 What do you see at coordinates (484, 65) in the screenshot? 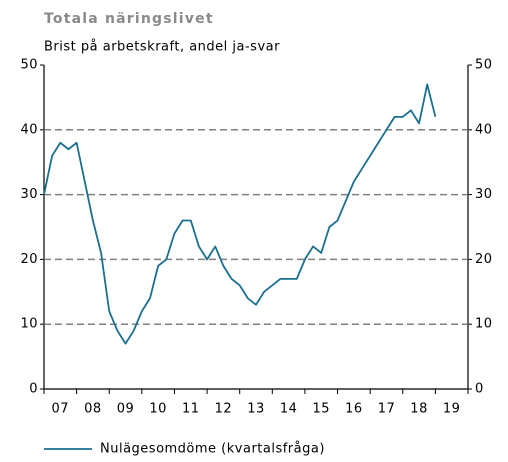
I see `y2-tick-label: 50` at bounding box center [484, 65].